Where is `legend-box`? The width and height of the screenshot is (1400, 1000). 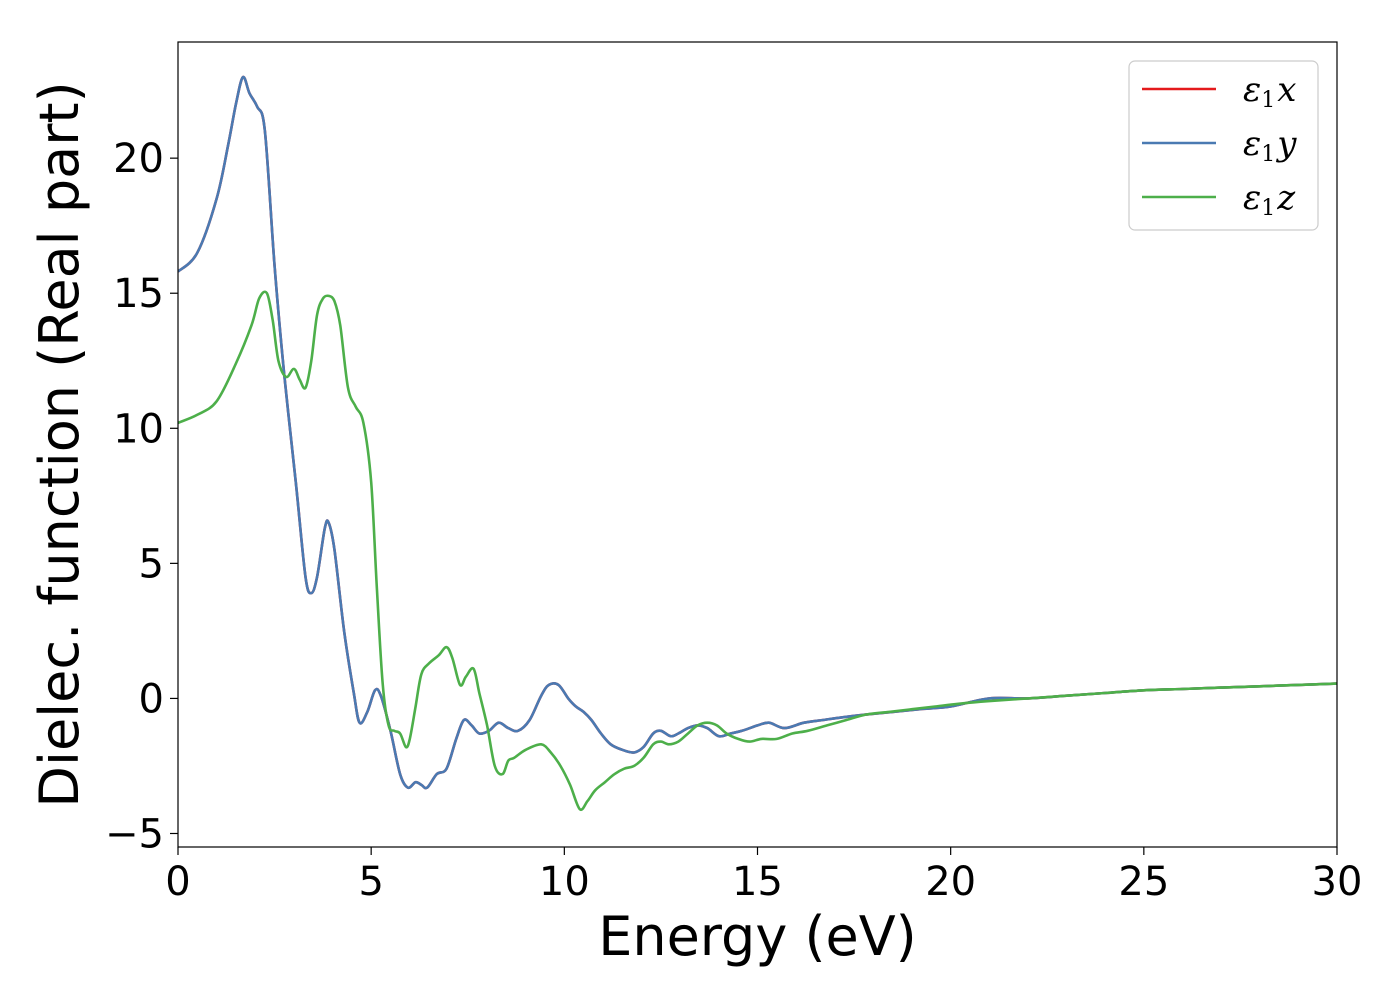
legend-box is located at coordinates (1223, 145).